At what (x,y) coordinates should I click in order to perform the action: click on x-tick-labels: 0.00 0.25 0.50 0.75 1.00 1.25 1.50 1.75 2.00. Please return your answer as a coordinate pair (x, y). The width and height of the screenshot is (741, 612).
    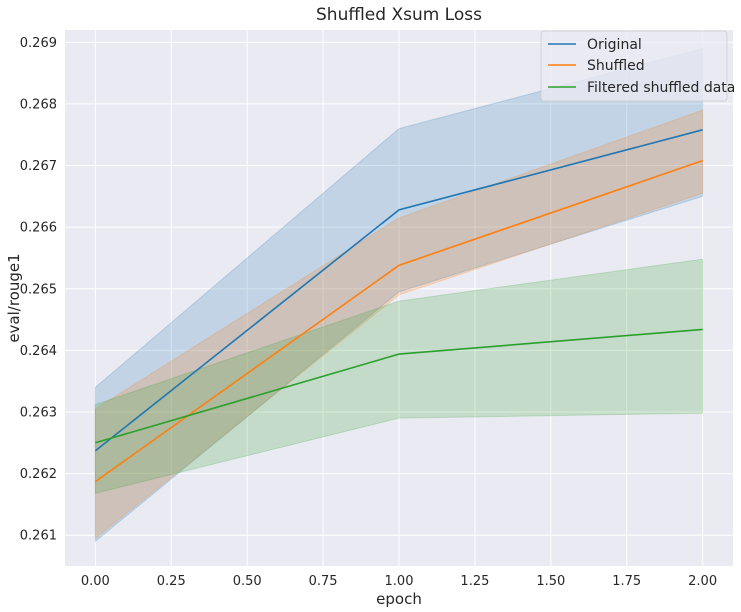
    Looking at the image, I should click on (399, 581).